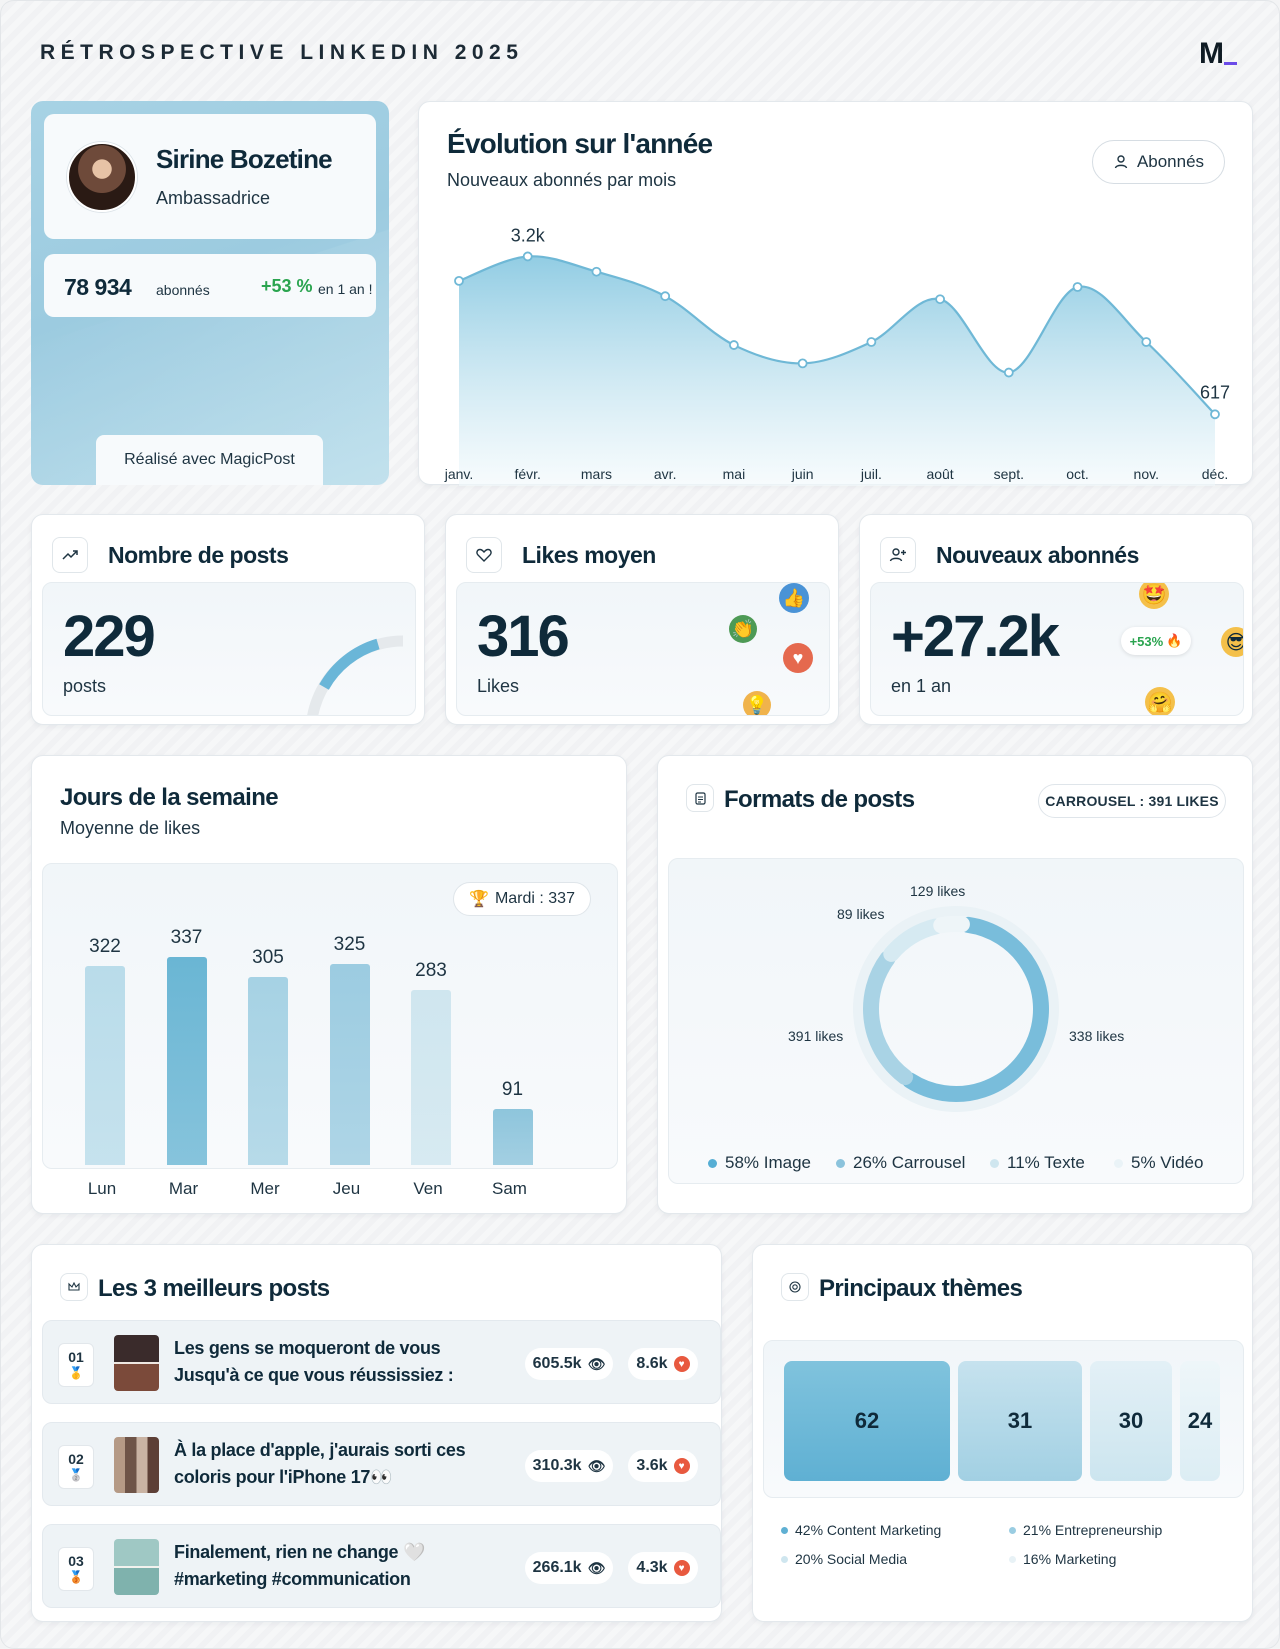 The image size is (1280, 1649). What do you see at coordinates (76, 1373) in the screenshot?
I see `gold-medal-icon: 🥇` at bounding box center [76, 1373].